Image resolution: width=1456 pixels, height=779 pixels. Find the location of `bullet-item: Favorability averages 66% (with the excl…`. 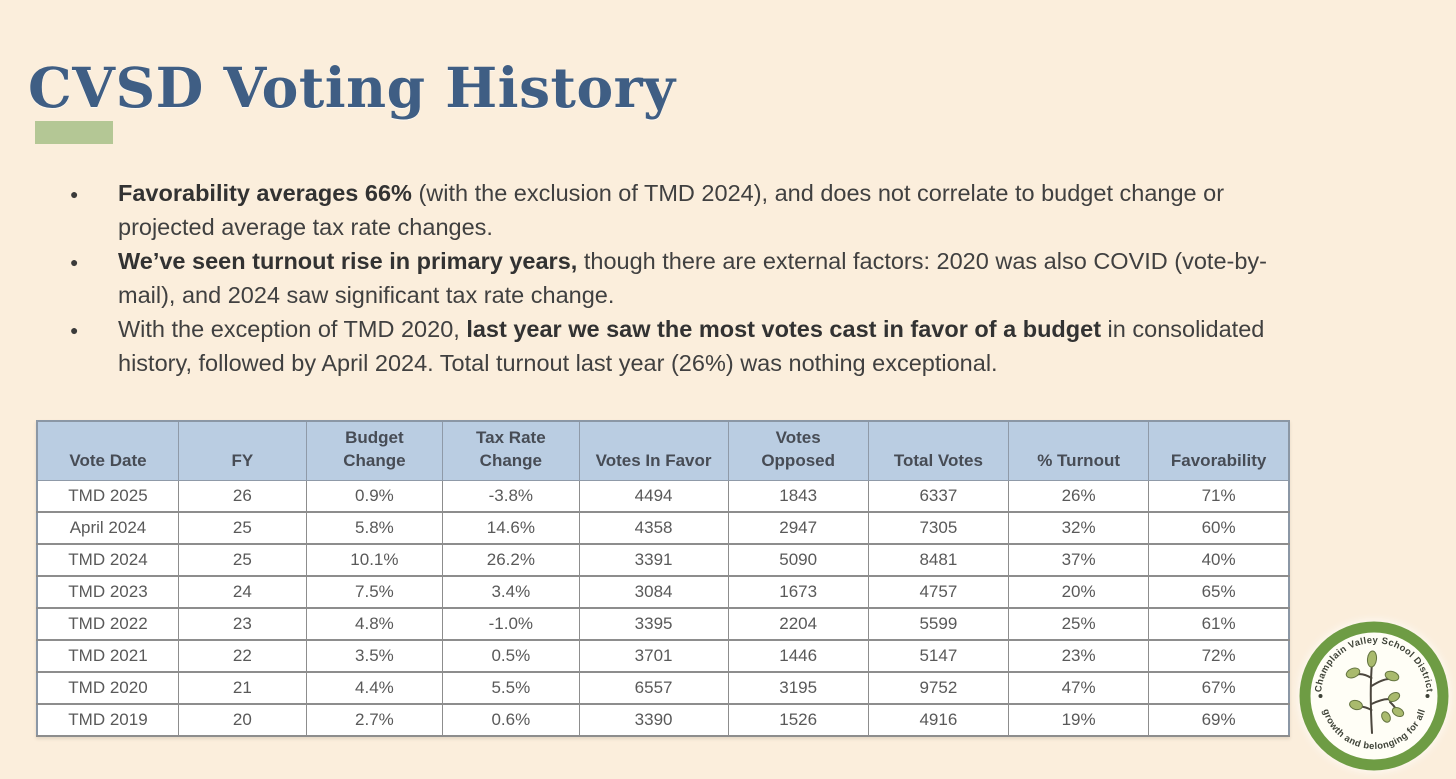

bullet-item: Favorability averages 66% (with the excl… is located at coordinates (690, 210).